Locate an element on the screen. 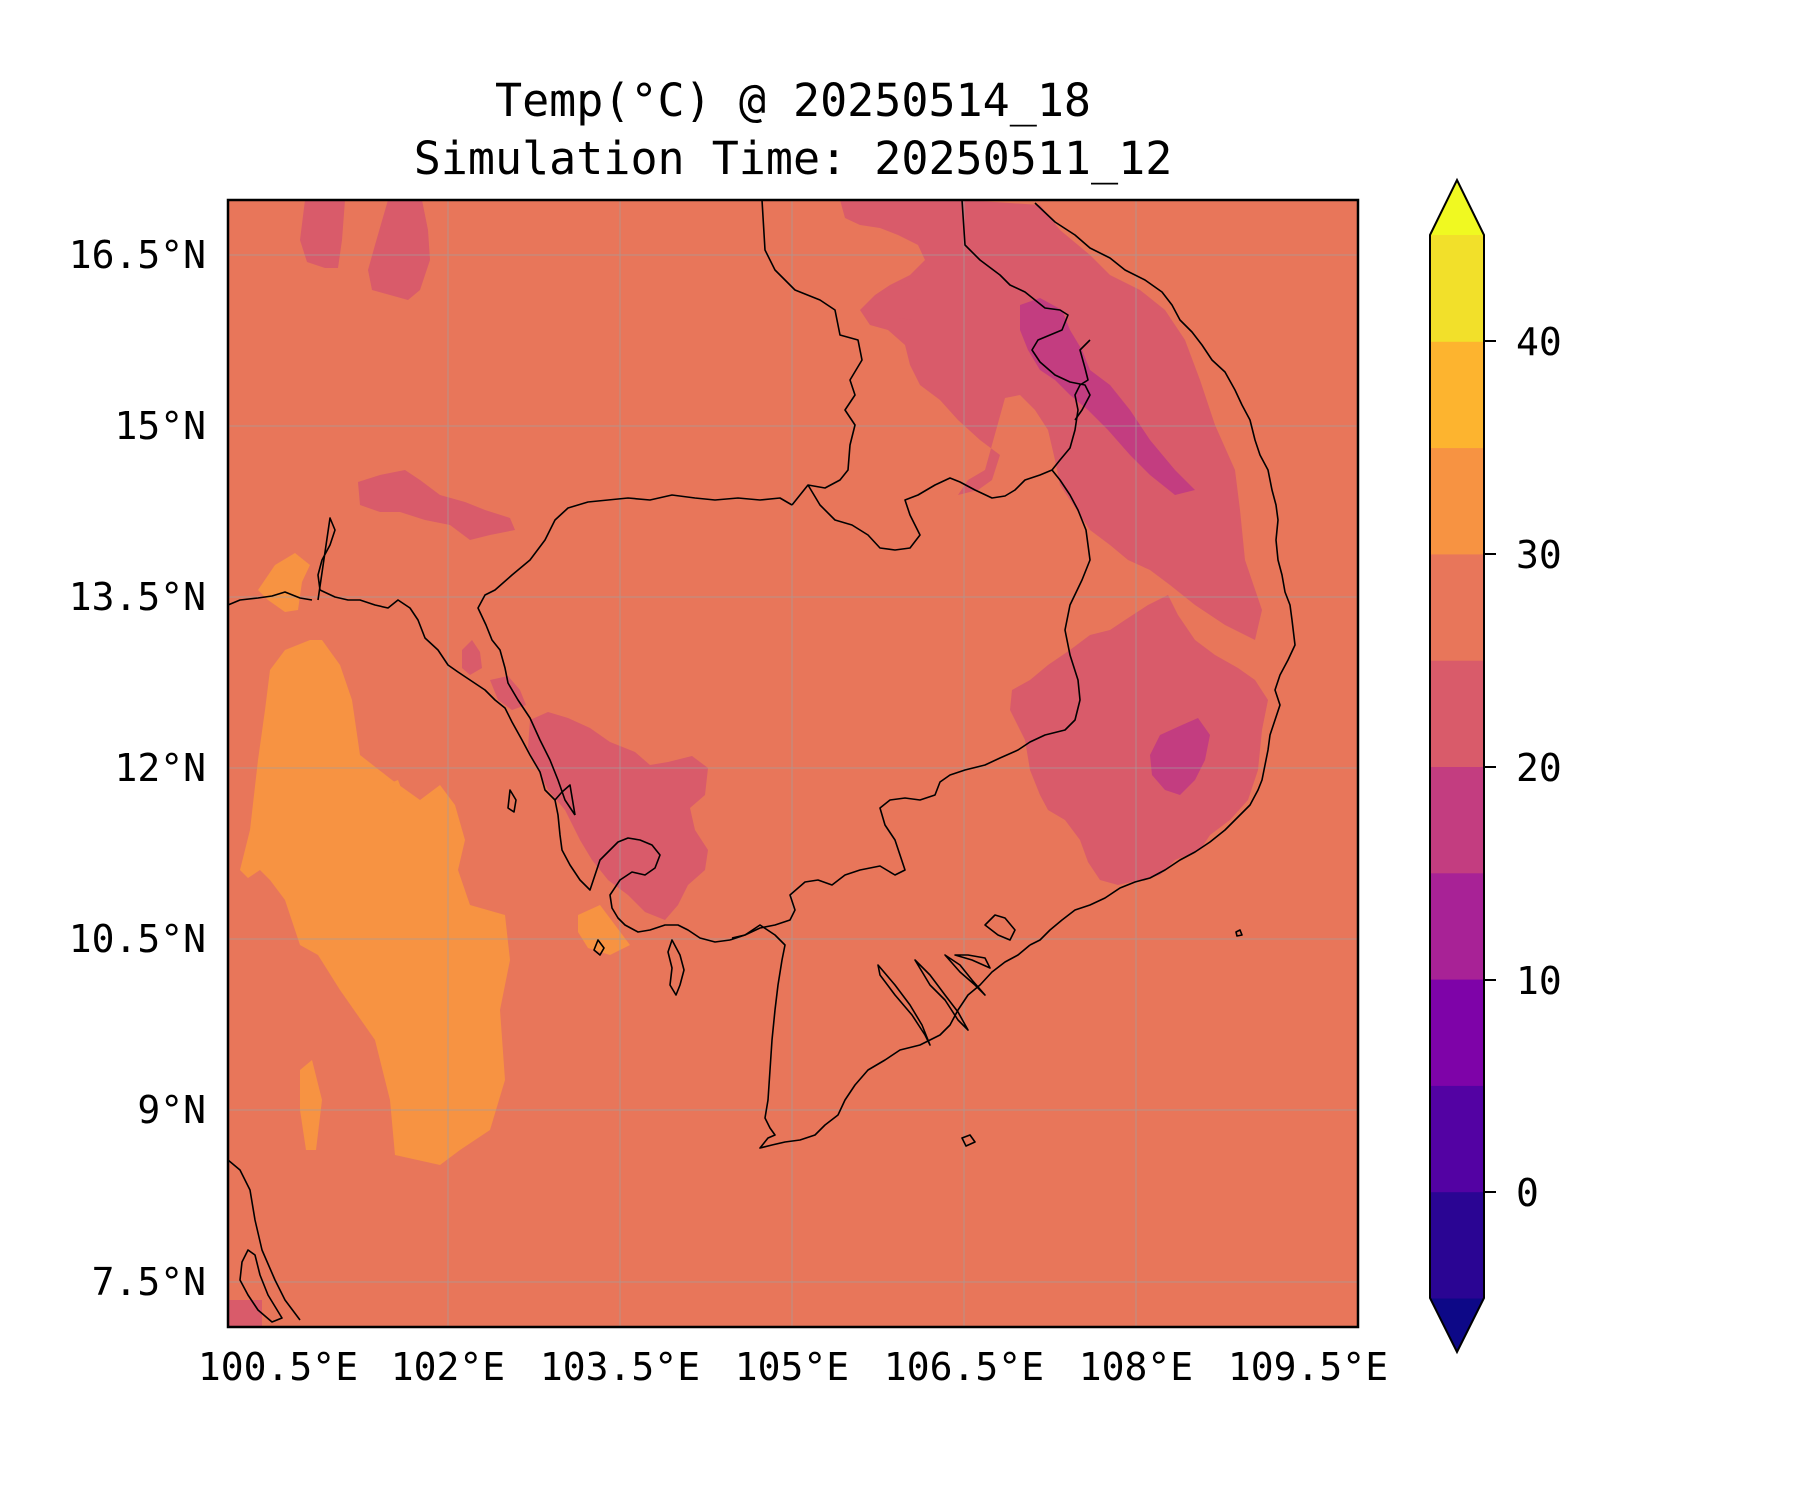  lon-tick-label: 105°E is located at coordinates (792, 1367).